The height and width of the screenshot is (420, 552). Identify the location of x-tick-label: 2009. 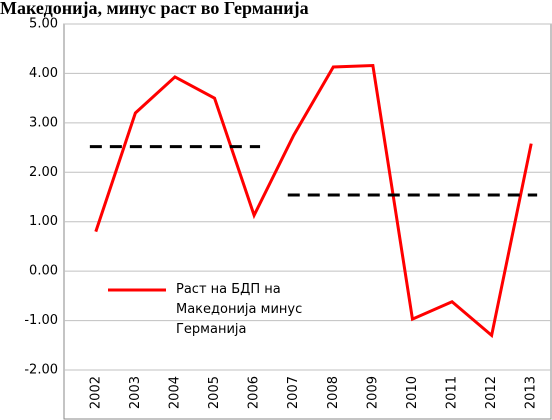
(372, 392).